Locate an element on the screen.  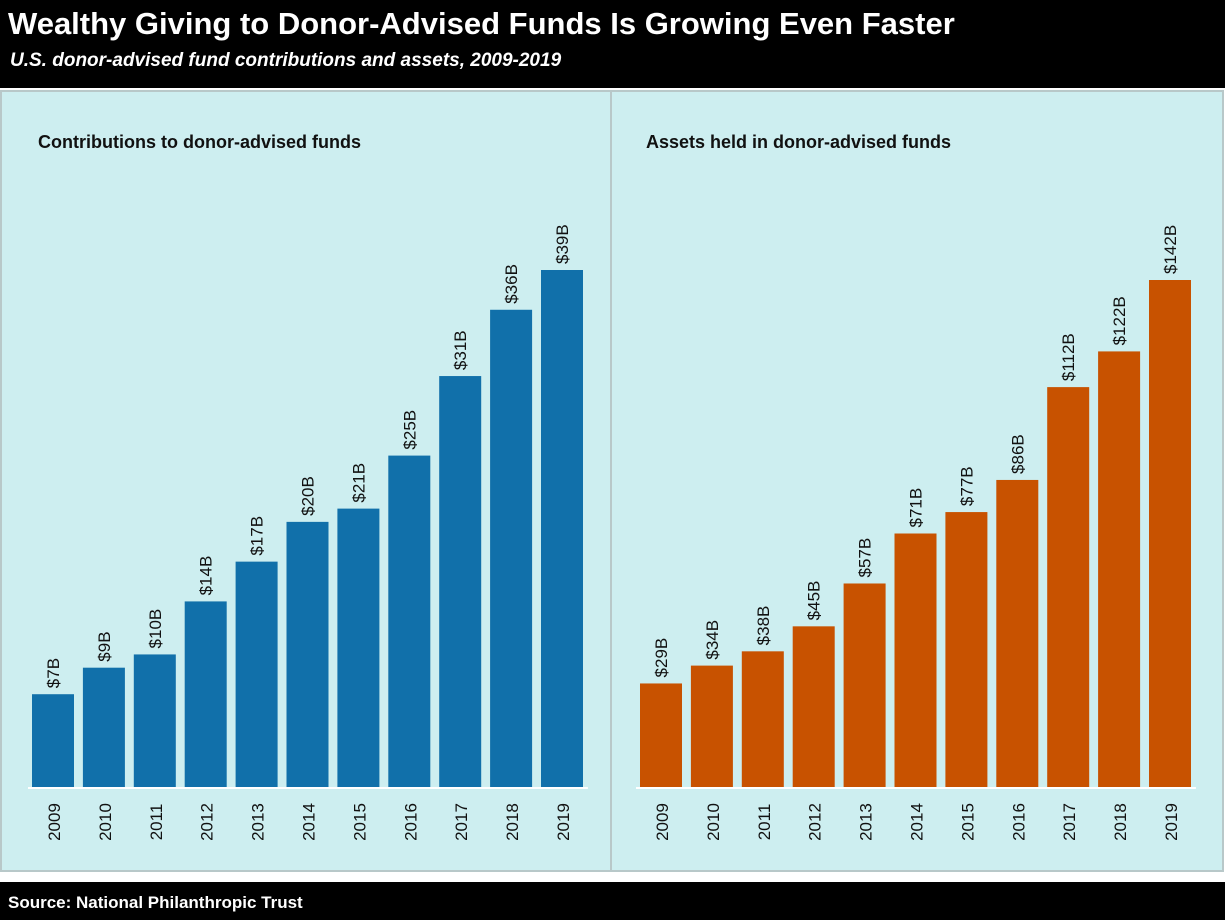
value-label: $25B is located at coordinates (409, 430).